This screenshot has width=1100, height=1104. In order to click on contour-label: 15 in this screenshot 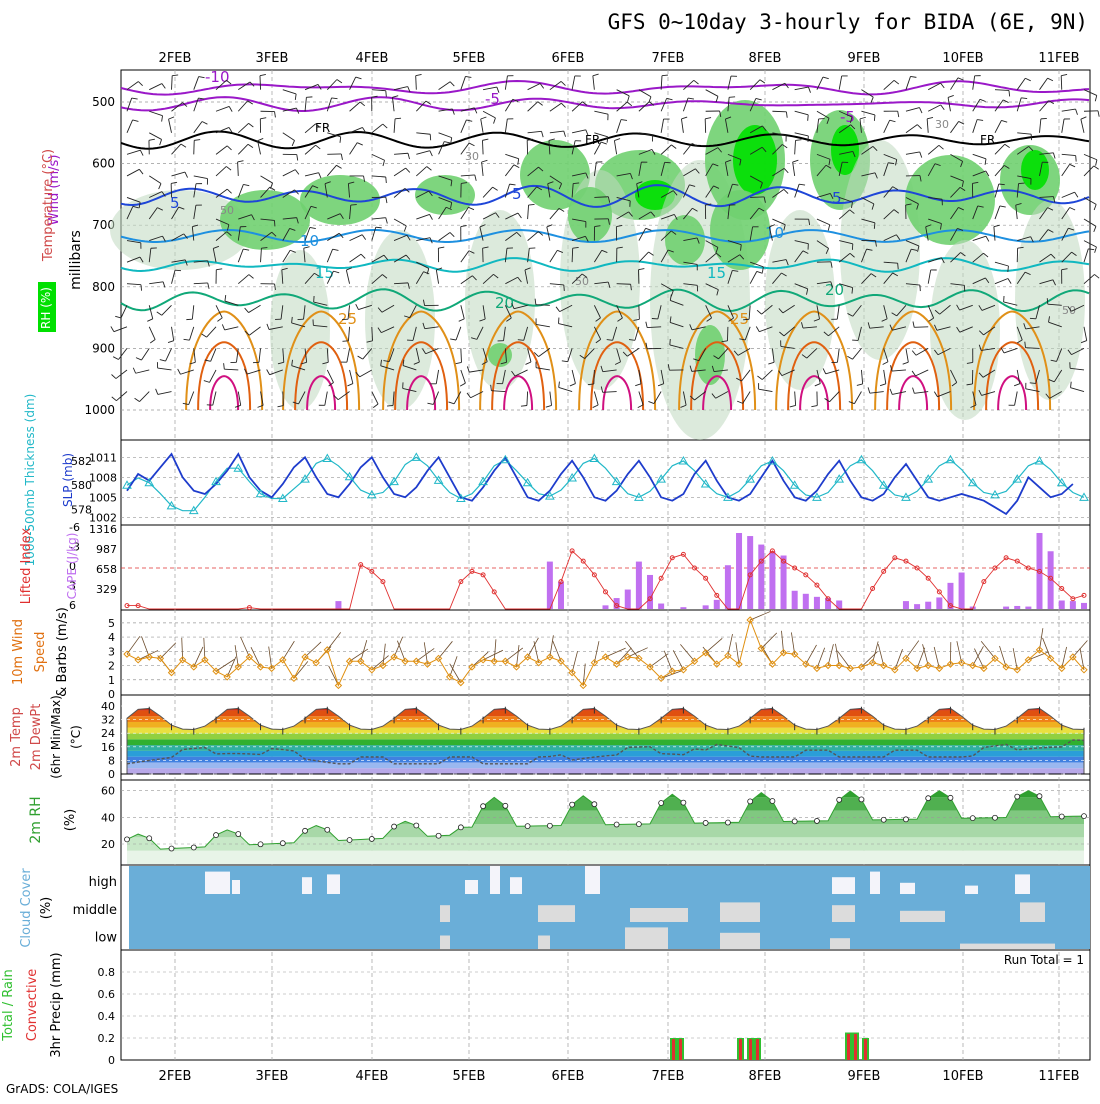, I will do `click(324, 273)`.